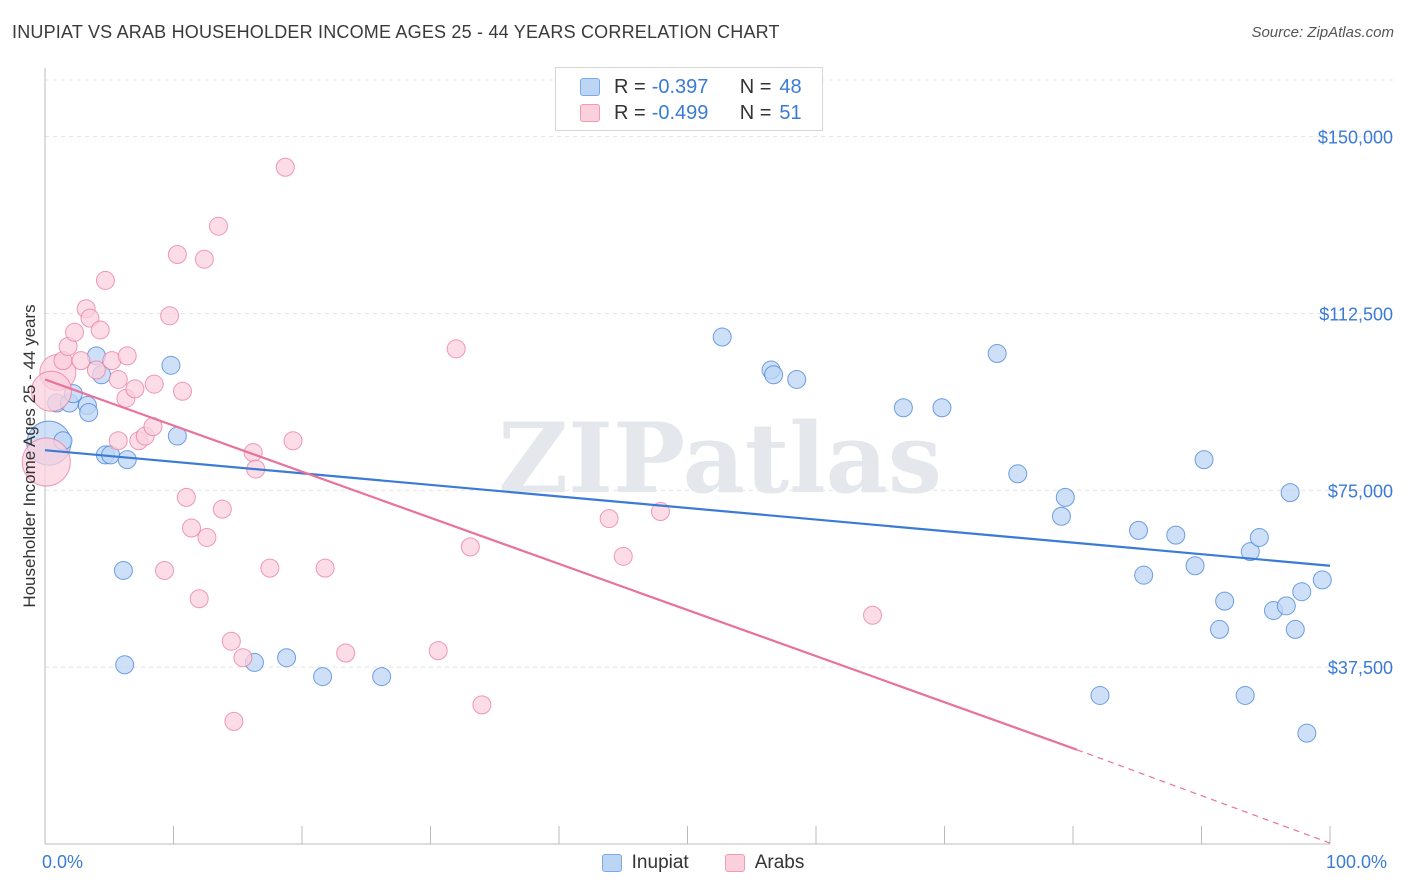 This screenshot has height=892, width=1406. What do you see at coordinates (720, 458) in the screenshot?
I see `watermark: ZIPatlas` at bounding box center [720, 458].